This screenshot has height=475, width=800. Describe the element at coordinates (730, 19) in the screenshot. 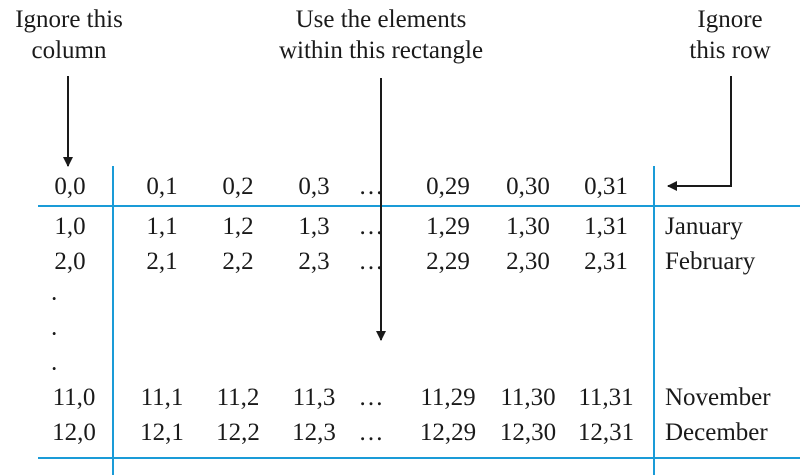

I see `ignore-row-line-1: Ignore` at that location.